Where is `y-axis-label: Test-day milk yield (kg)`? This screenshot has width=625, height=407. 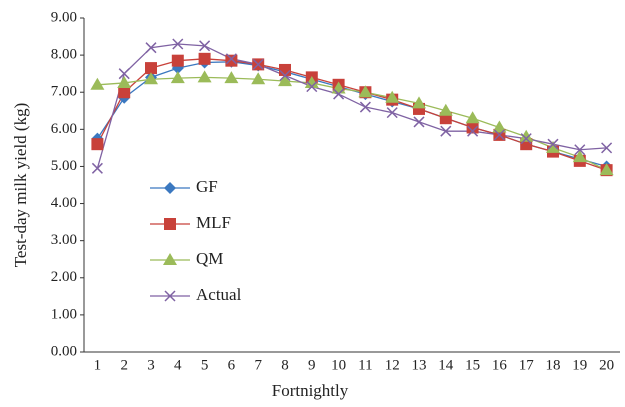 y-axis-label: Test-day milk yield (kg) is located at coordinates (20, 185).